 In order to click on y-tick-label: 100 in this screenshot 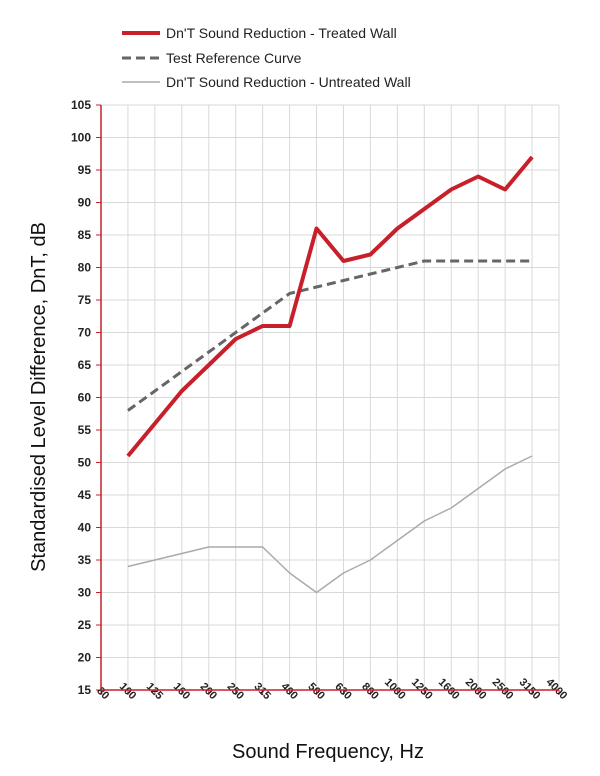, I will do `click(81, 138)`.